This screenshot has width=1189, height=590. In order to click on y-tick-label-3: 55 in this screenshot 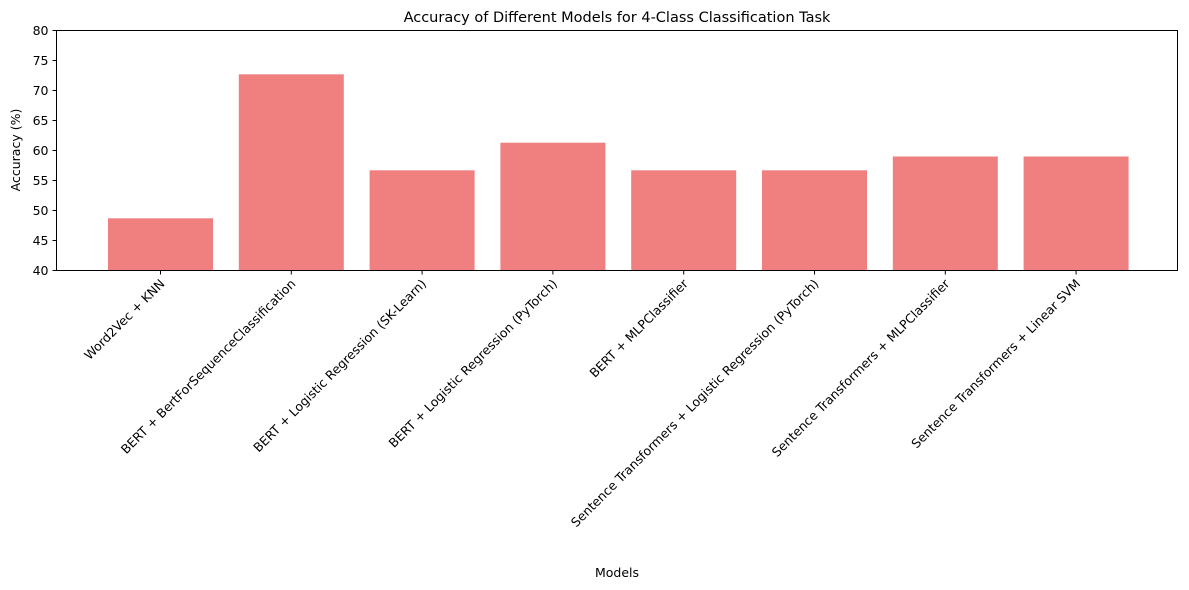, I will do `click(41, 180)`.